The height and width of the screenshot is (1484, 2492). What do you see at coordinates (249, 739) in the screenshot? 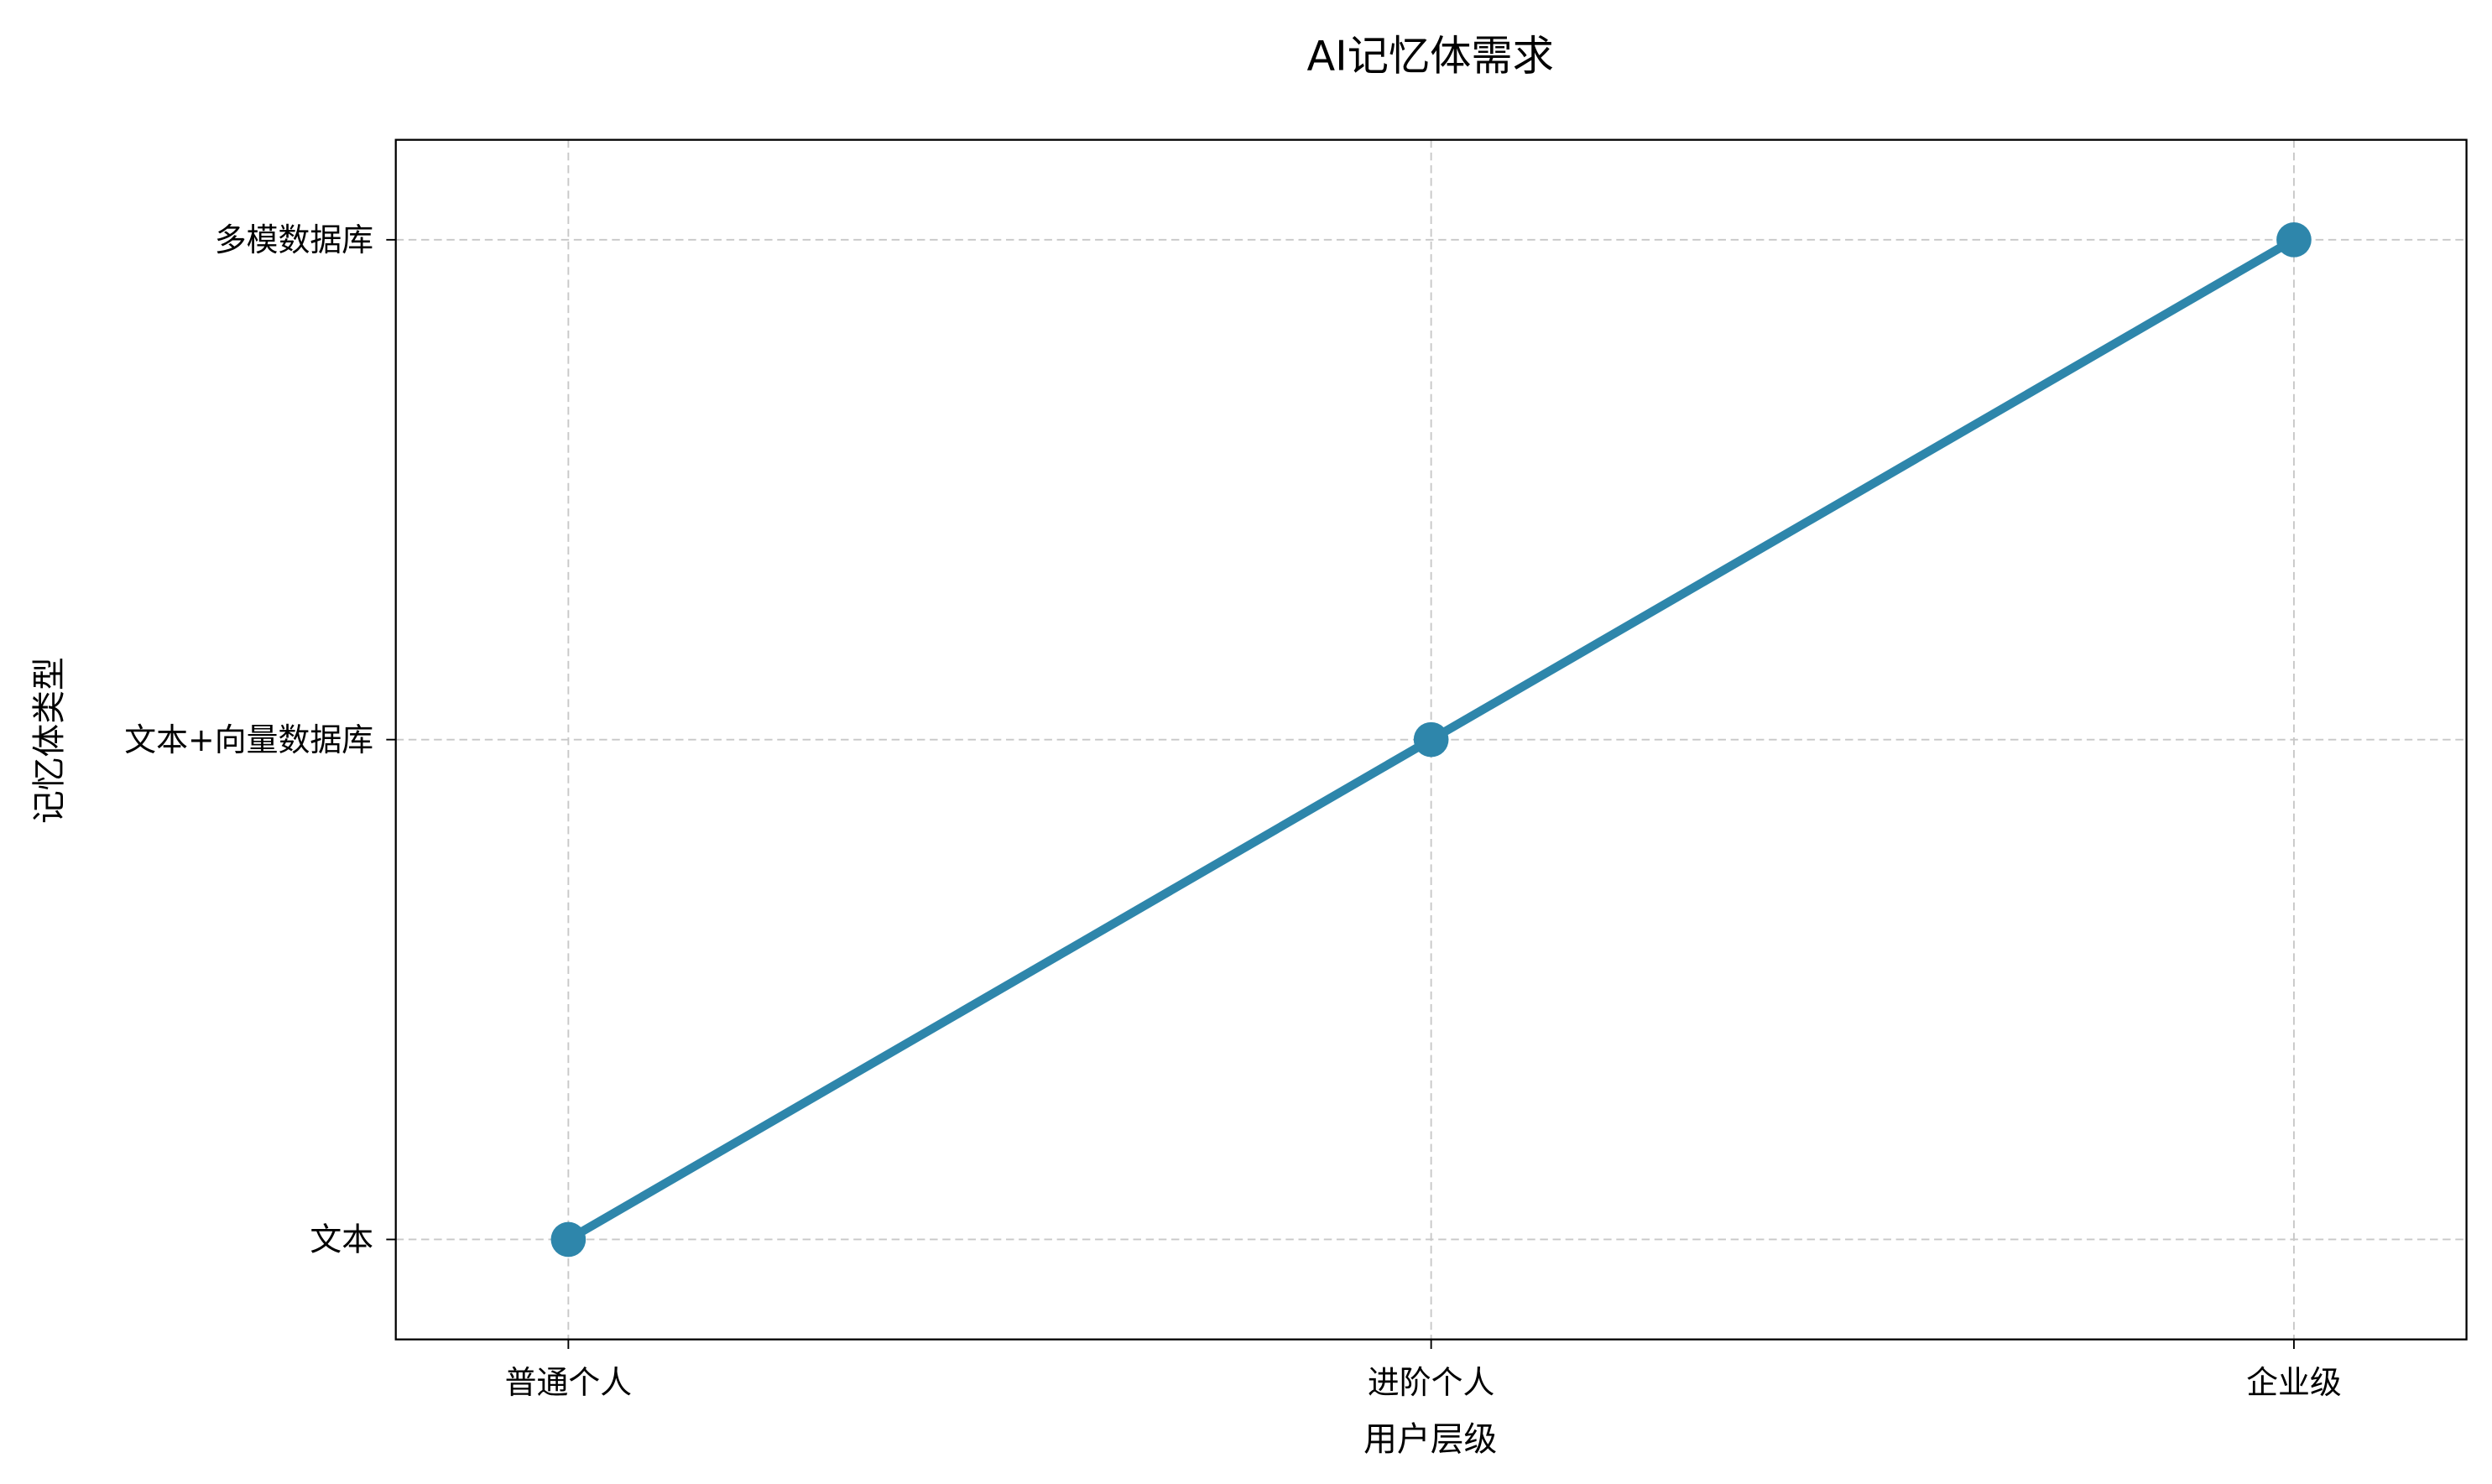
I see `y-tick-label: 文本+向量数据库` at bounding box center [249, 739].